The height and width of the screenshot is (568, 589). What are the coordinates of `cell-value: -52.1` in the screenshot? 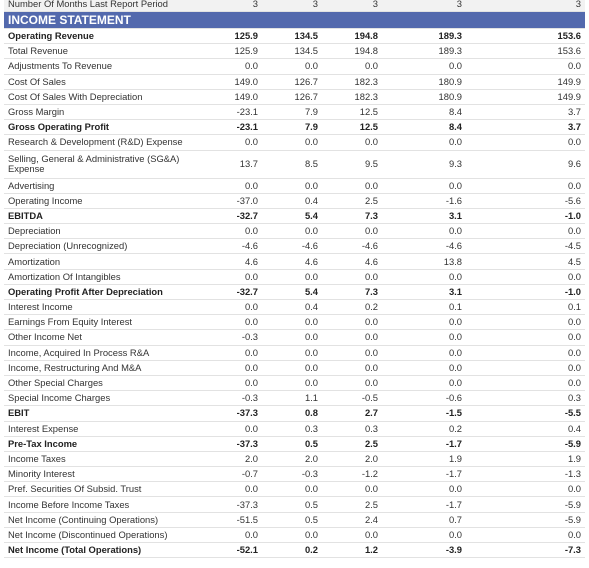 It's located at (234, 550).